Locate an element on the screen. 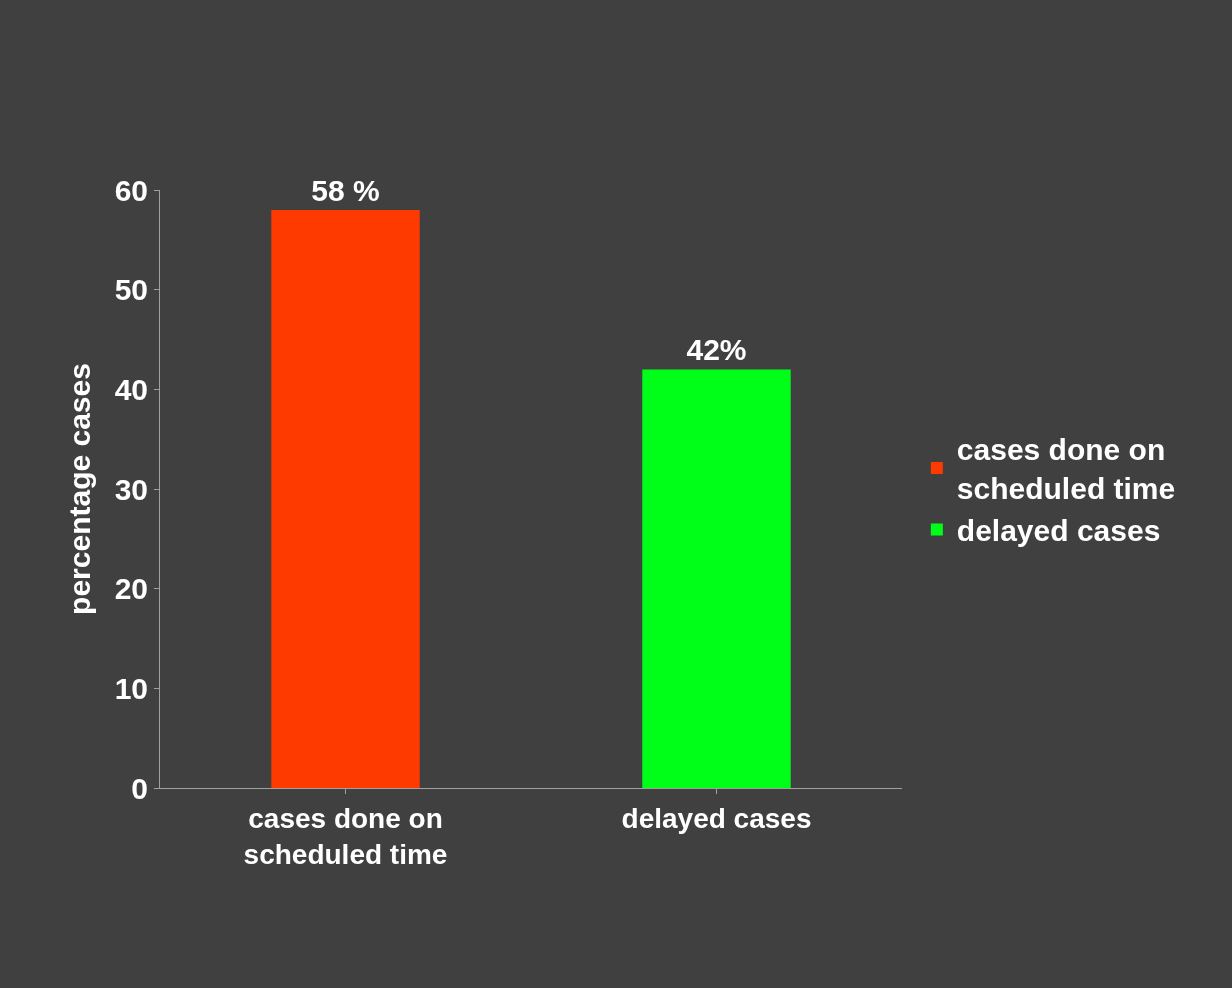  legend-label: delayed cases is located at coordinates (1058, 531).